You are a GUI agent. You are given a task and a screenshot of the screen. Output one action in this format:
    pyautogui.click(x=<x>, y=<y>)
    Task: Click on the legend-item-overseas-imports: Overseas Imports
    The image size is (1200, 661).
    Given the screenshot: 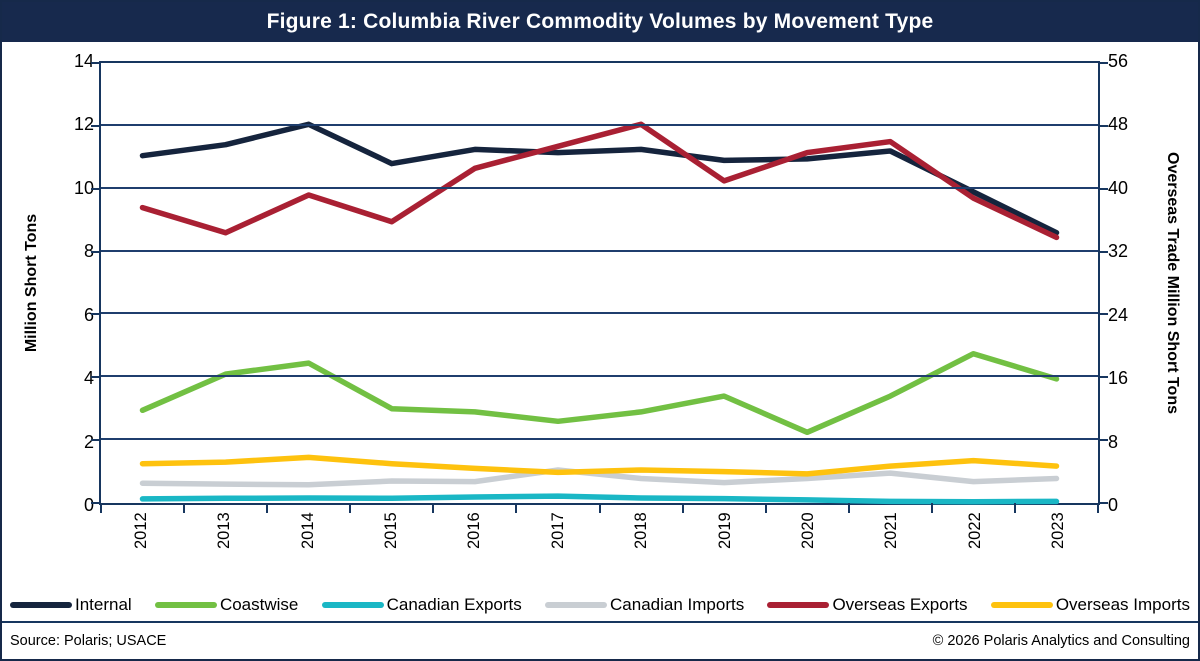 What is the action you would take?
    pyautogui.click(x=1090, y=605)
    